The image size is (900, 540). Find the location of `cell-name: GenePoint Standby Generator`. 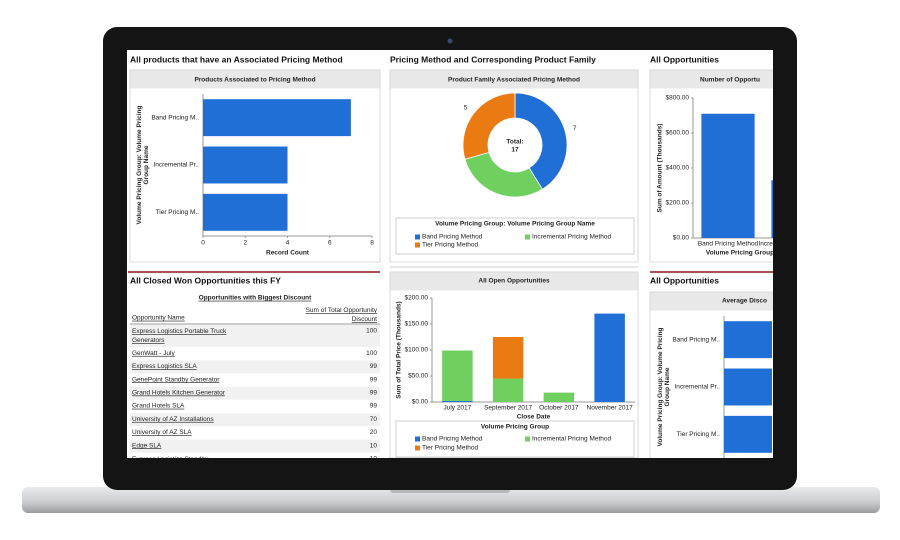

cell-name: GenePoint Standby Generator is located at coordinates (176, 379).